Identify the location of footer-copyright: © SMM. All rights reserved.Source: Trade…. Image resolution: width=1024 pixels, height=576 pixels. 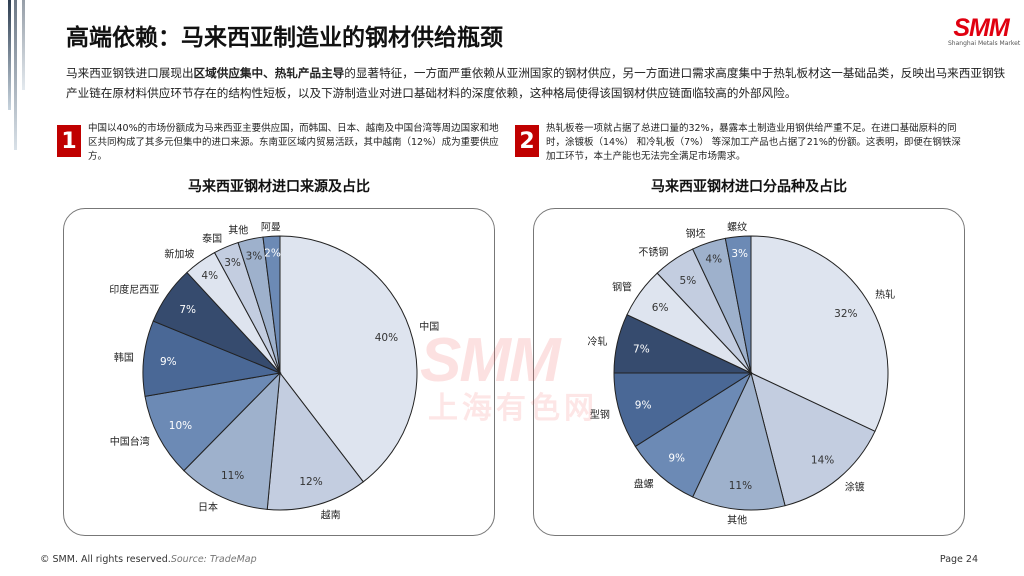
(148, 559).